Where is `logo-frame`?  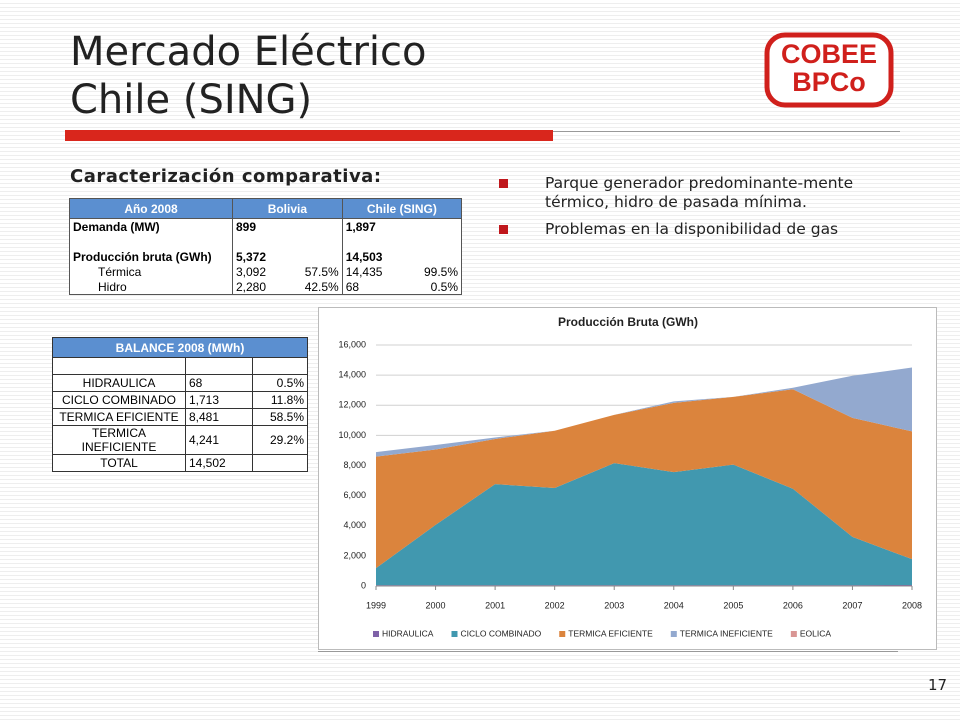
logo-frame is located at coordinates (829, 70).